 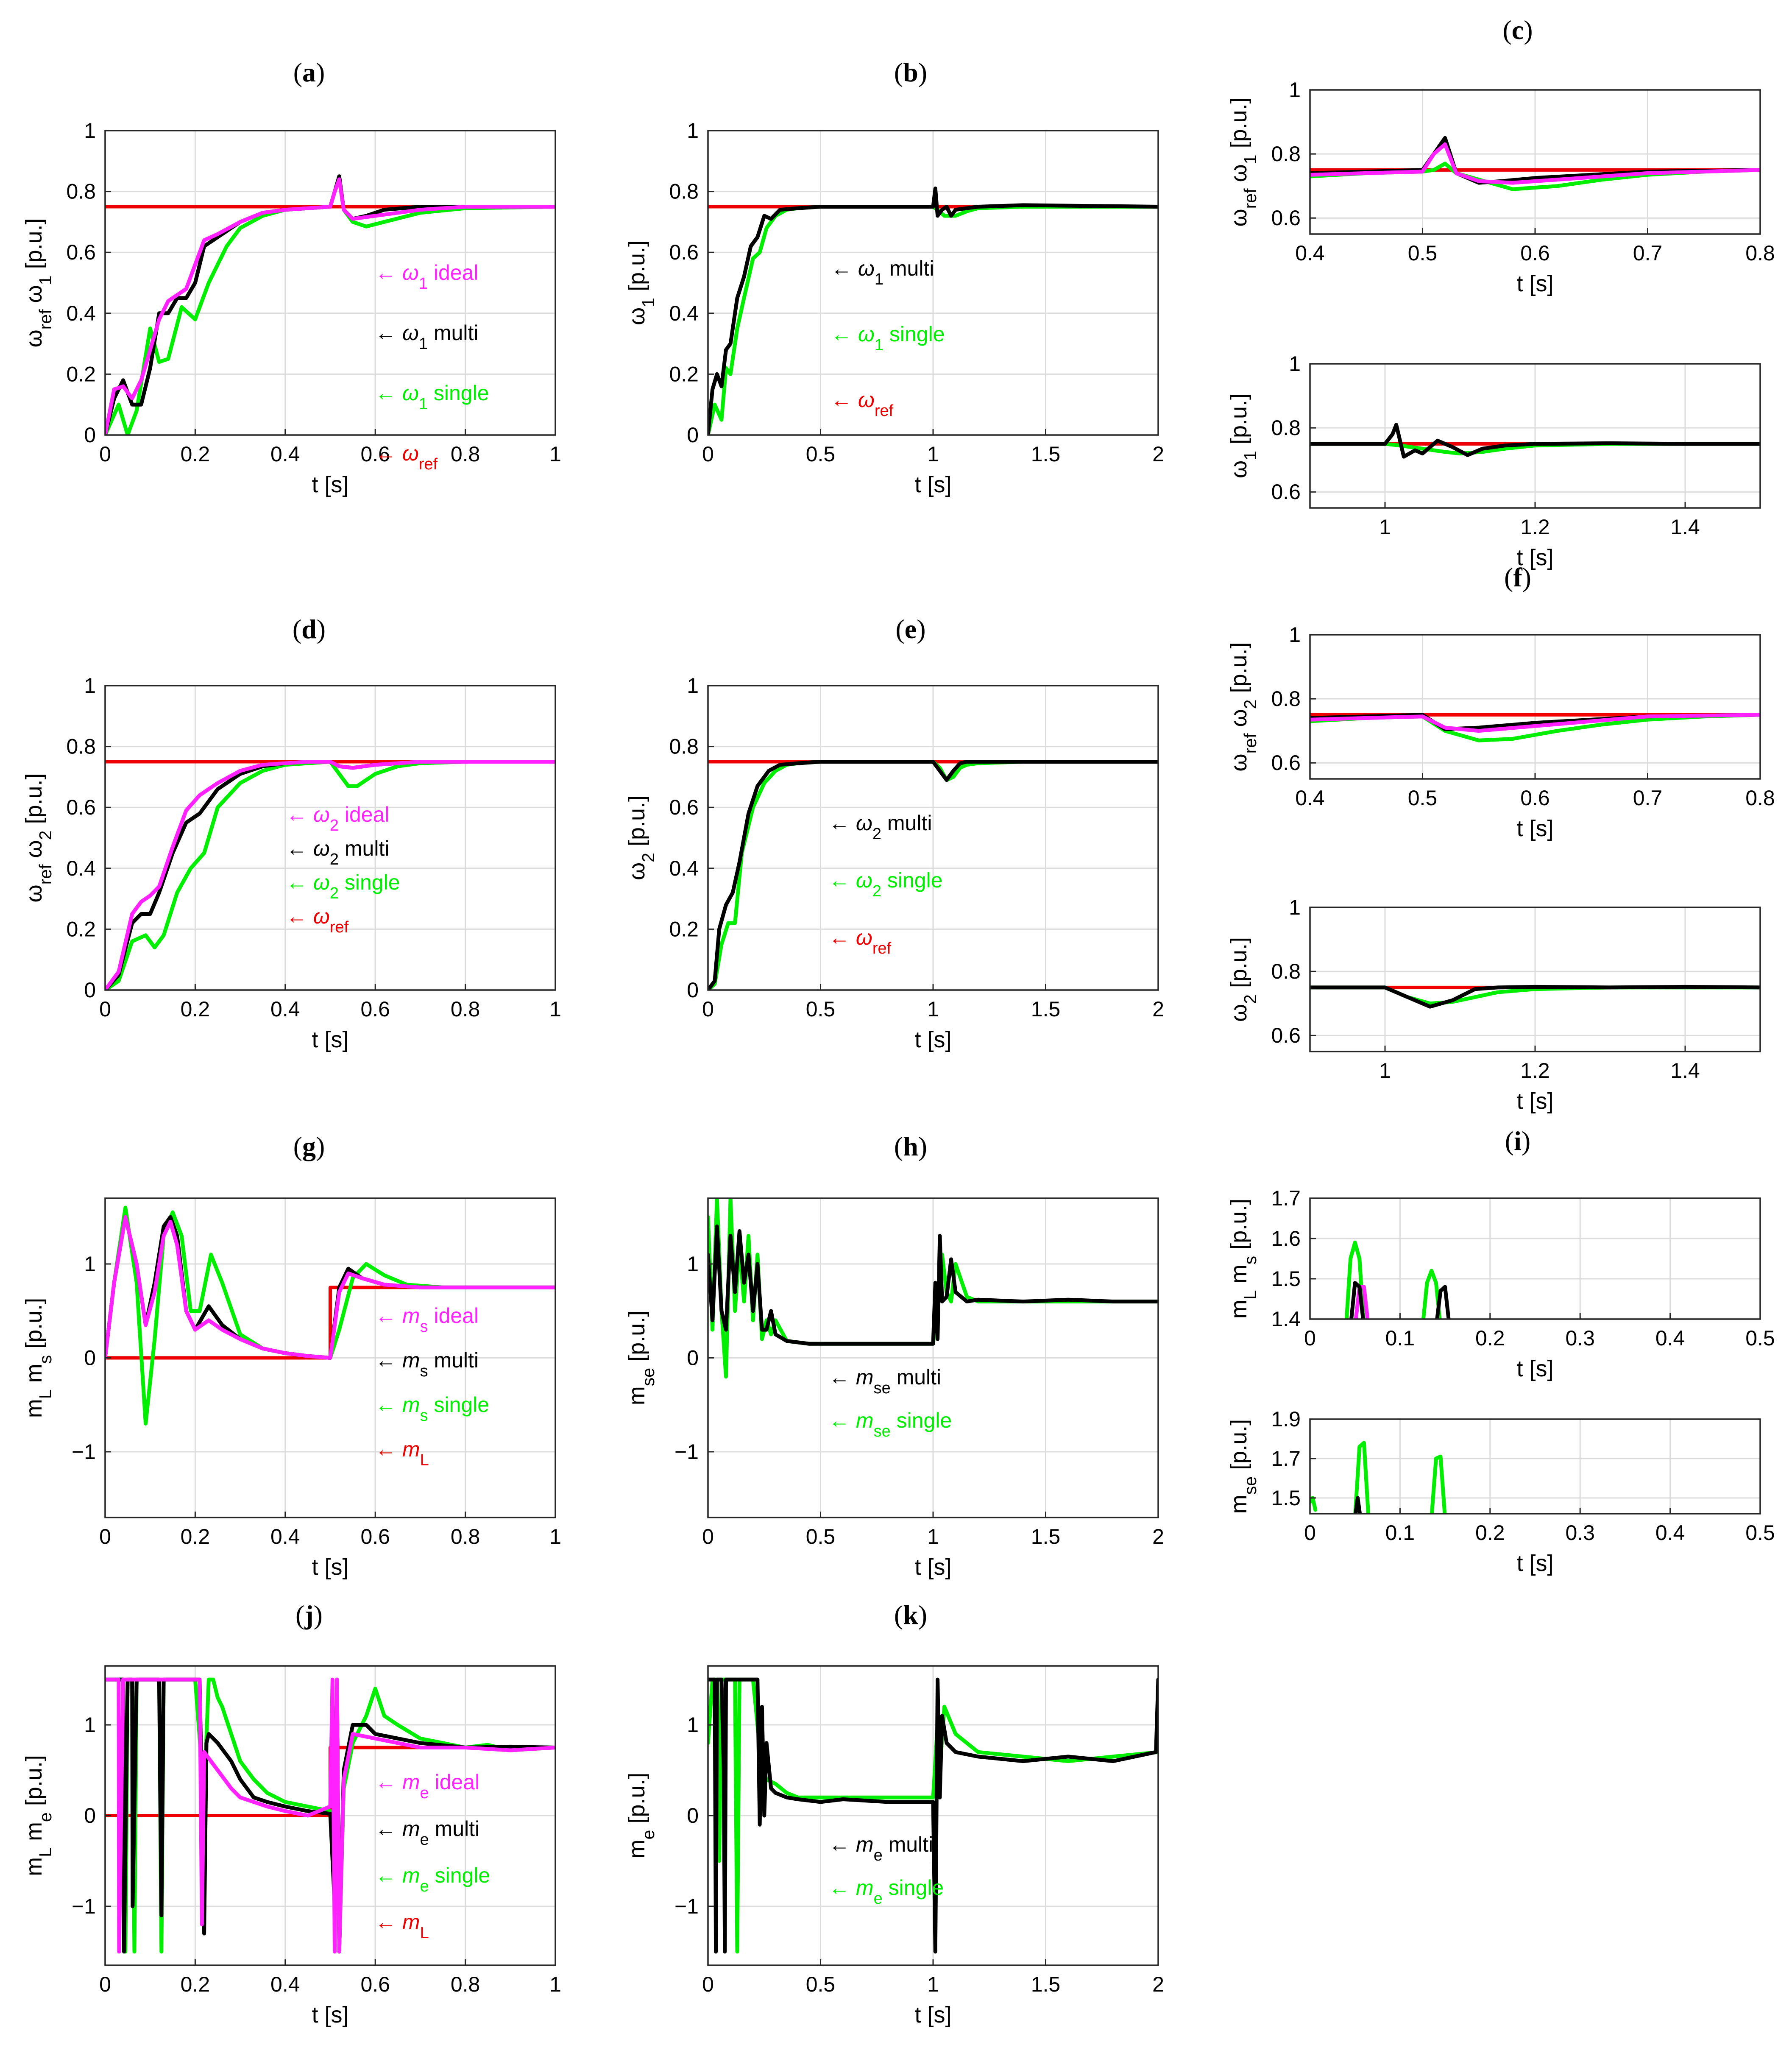 What do you see at coordinates (1517, 577) in the screenshot?
I see `f1-panel-title: (f)` at bounding box center [1517, 577].